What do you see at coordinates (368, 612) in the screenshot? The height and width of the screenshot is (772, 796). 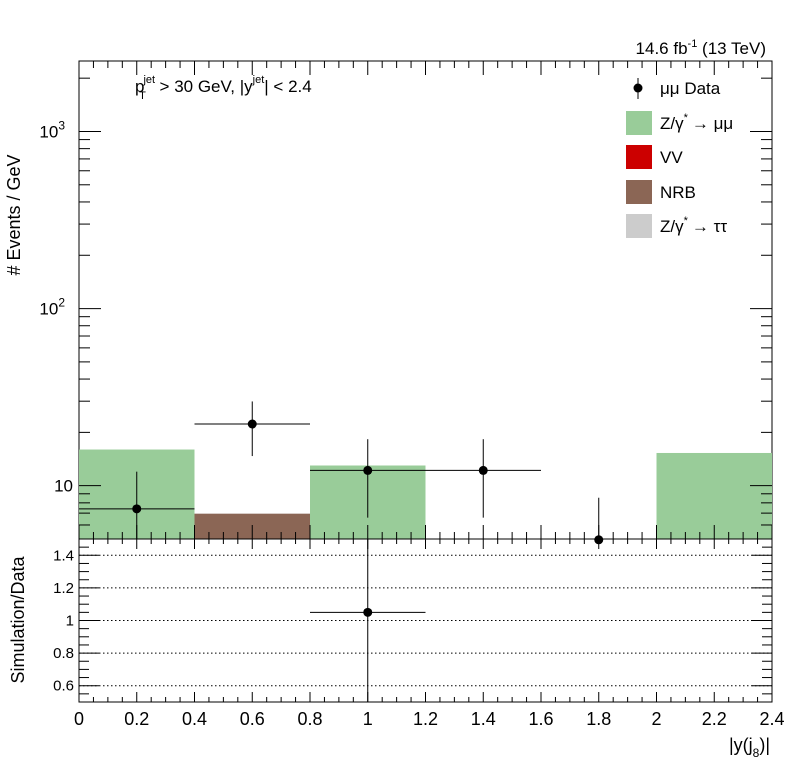 I see `ratio-point` at bounding box center [368, 612].